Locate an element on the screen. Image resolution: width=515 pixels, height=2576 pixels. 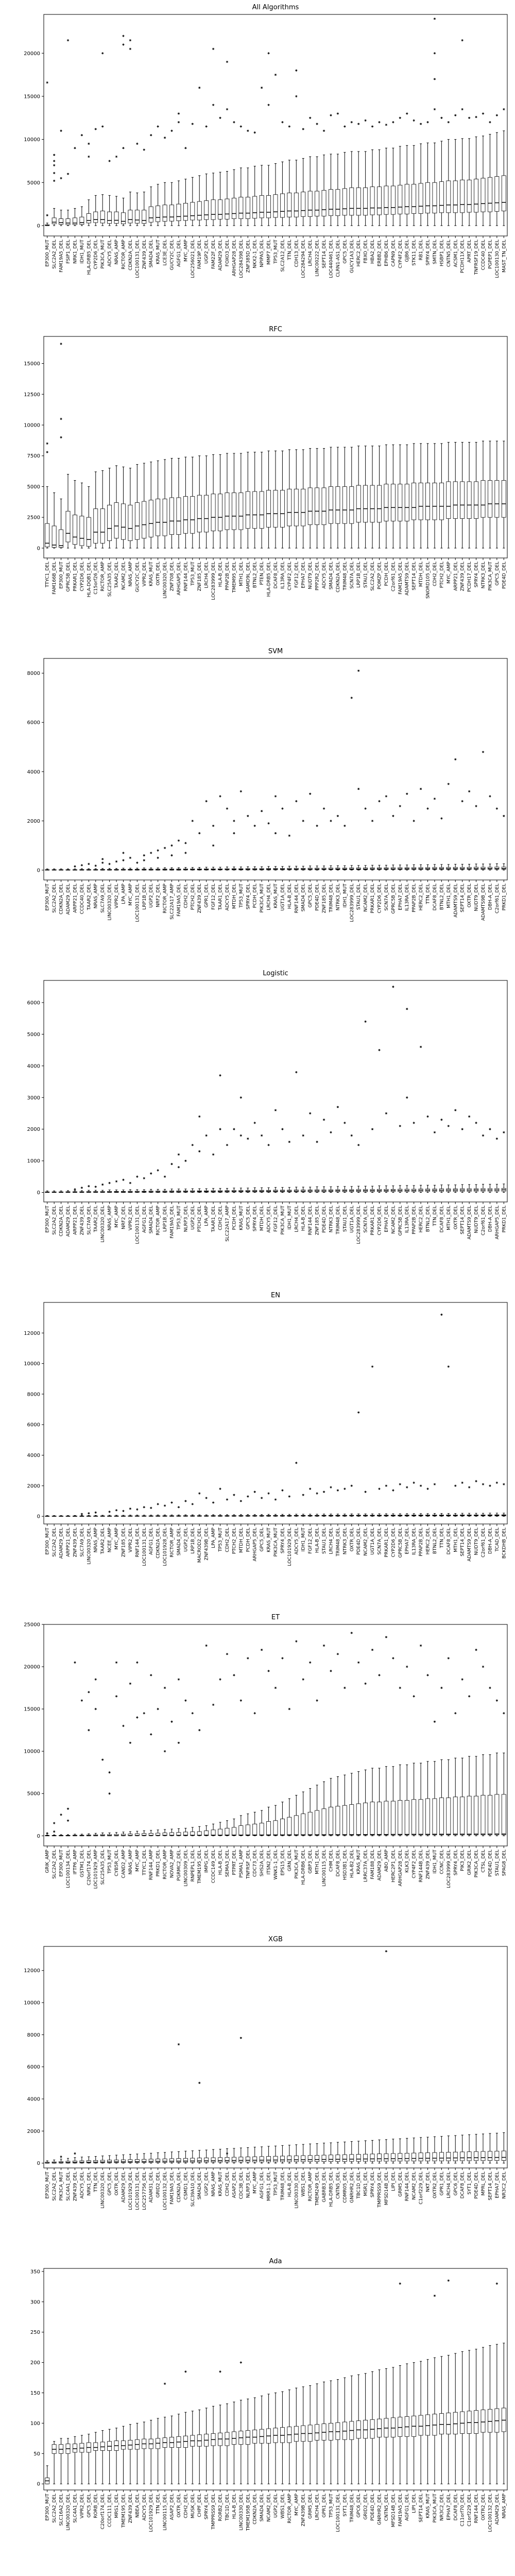
x-tick-label: PSMA1_AMP is located at coordinates (241, 1863).